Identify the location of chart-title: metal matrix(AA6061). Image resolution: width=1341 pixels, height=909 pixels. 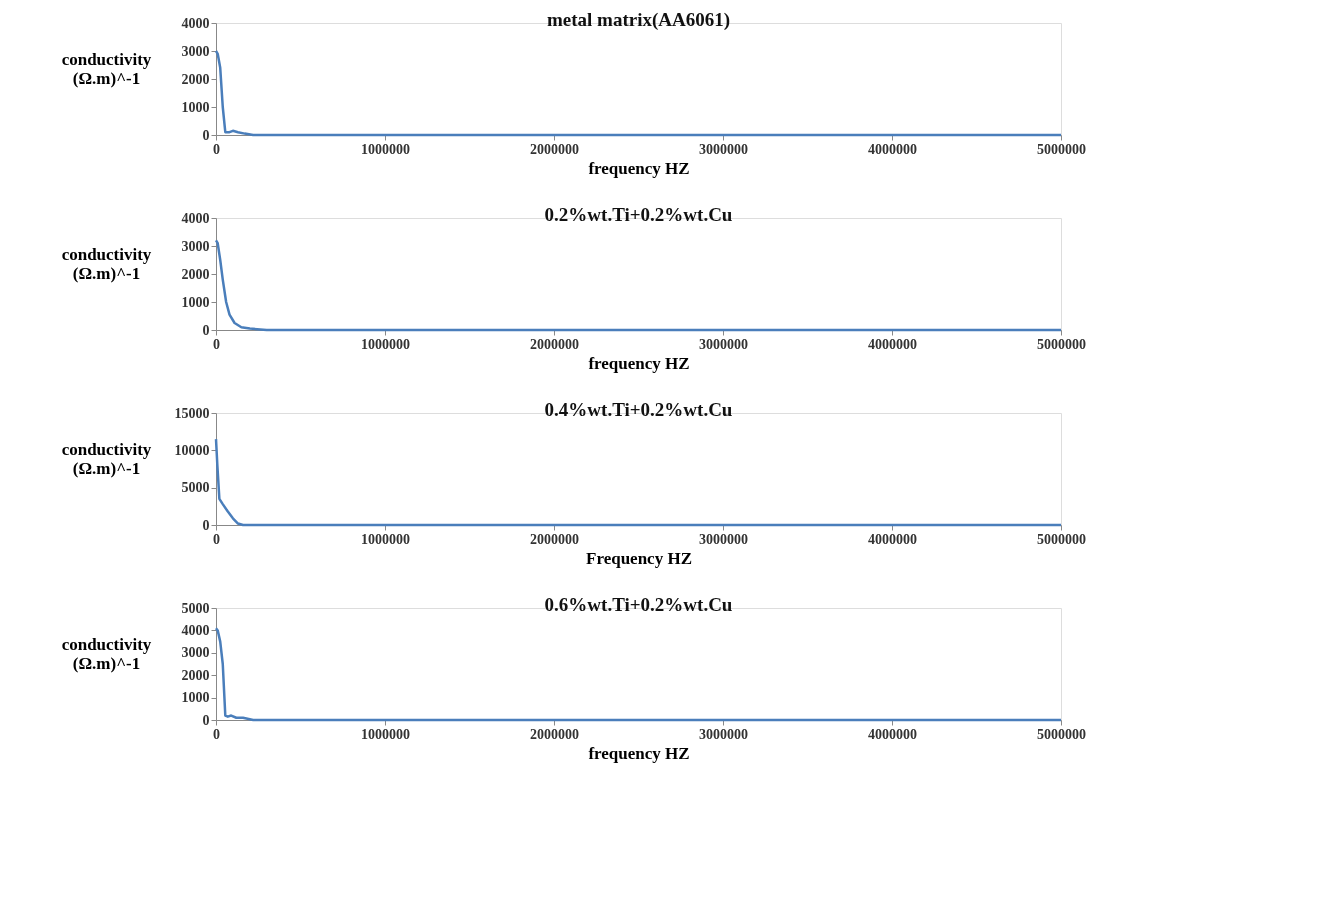
(638, 20).